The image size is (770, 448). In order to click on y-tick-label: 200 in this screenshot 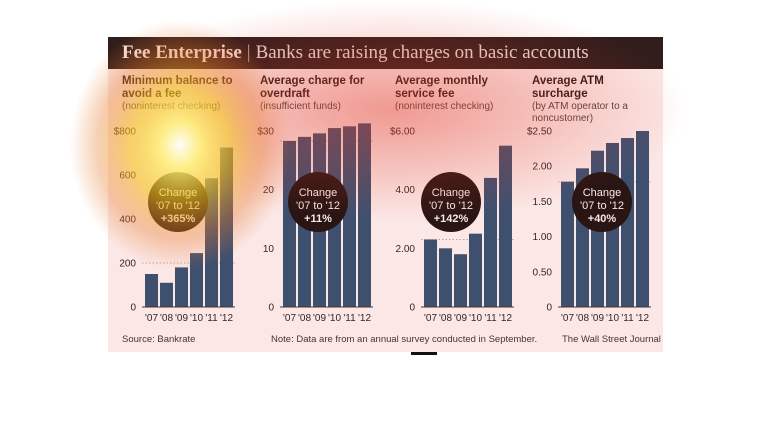, I will do `click(127, 264)`.